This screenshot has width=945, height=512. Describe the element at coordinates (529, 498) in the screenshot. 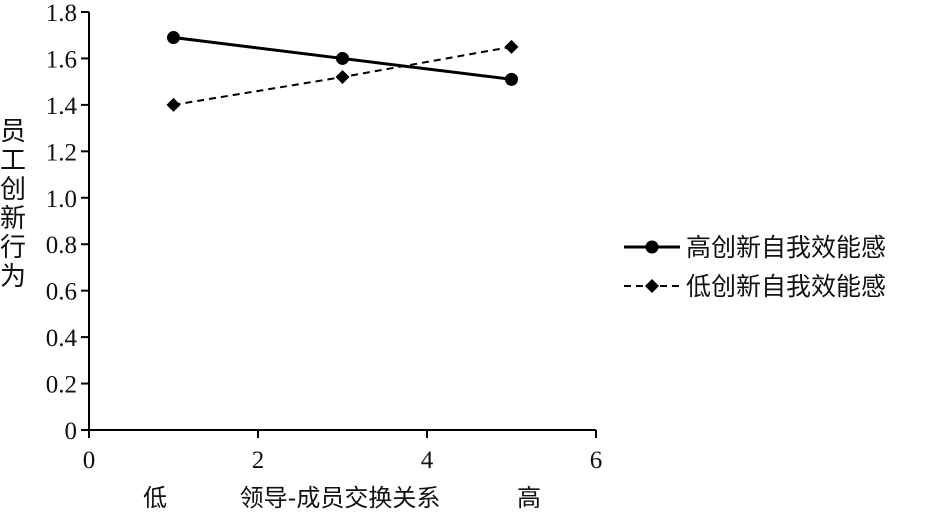

I see `x-axis-label-high: 高` at that location.